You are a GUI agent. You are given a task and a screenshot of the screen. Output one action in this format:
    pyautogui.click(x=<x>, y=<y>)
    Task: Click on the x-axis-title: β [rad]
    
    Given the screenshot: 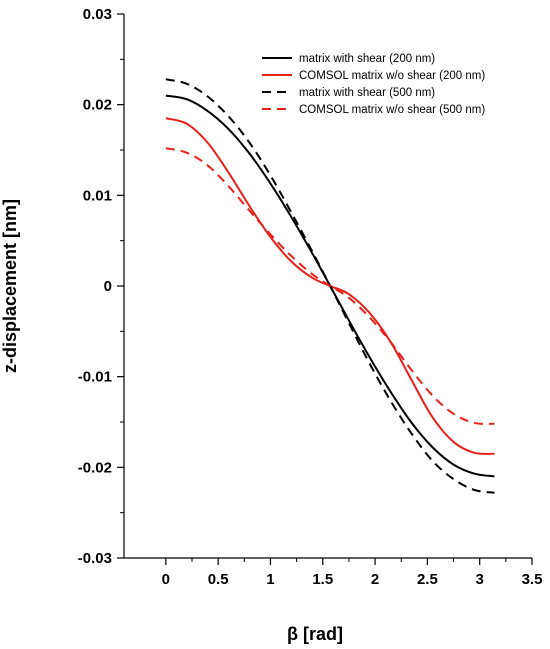 What is the action you would take?
    pyautogui.click(x=315, y=634)
    